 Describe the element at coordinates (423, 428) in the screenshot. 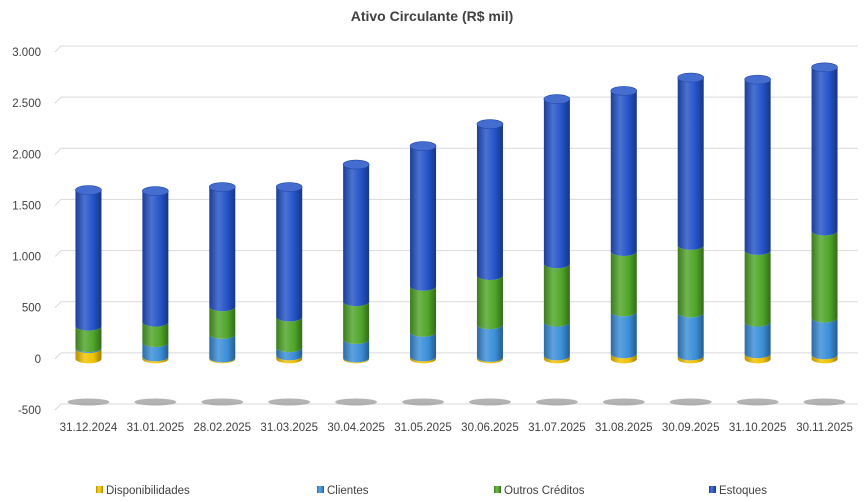

I see `x-tick-label: 31.05.2025` at that location.